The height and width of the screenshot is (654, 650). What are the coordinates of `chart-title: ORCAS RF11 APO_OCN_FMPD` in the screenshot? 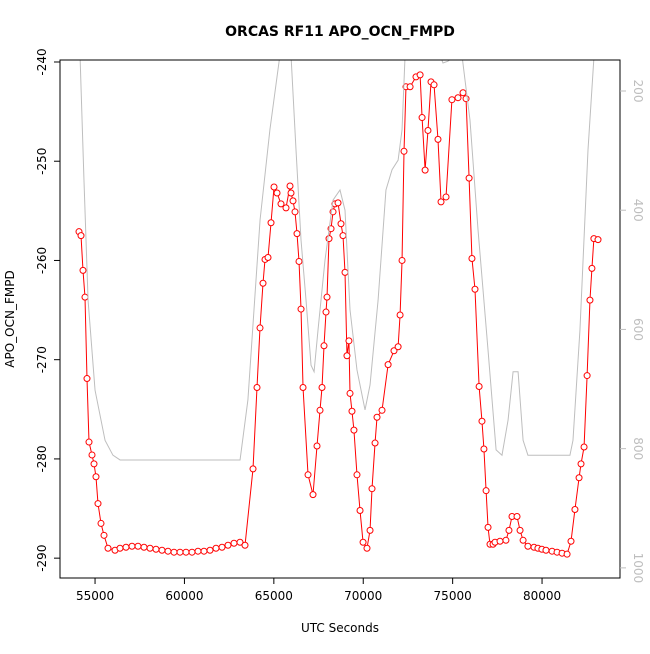 It's located at (340, 32).